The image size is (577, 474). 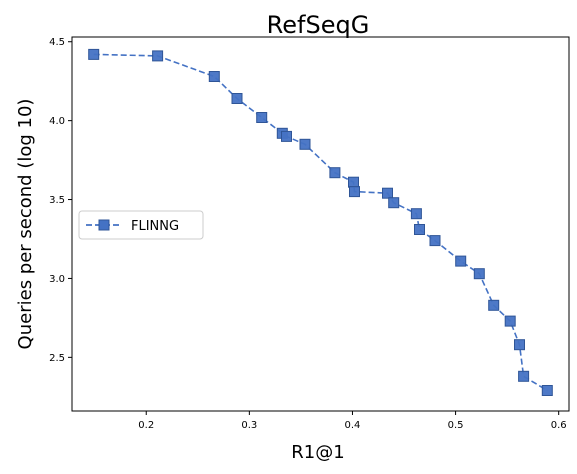 What do you see at coordinates (318, 25) in the screenshot?
I see `chart-title: RefSeqG` at bounding box center [318, 25].